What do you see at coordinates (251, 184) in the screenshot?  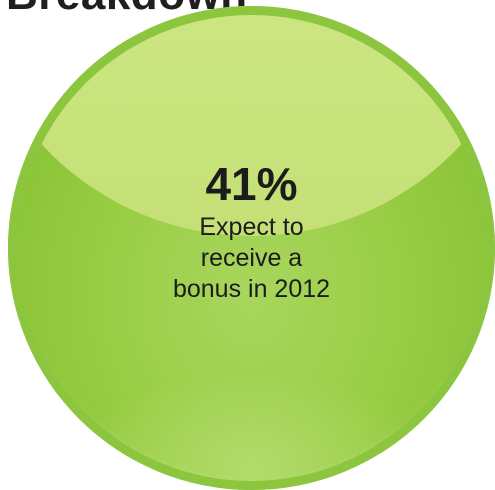 I see `stat-percentage: 41%` at bounding box center [251, 184].